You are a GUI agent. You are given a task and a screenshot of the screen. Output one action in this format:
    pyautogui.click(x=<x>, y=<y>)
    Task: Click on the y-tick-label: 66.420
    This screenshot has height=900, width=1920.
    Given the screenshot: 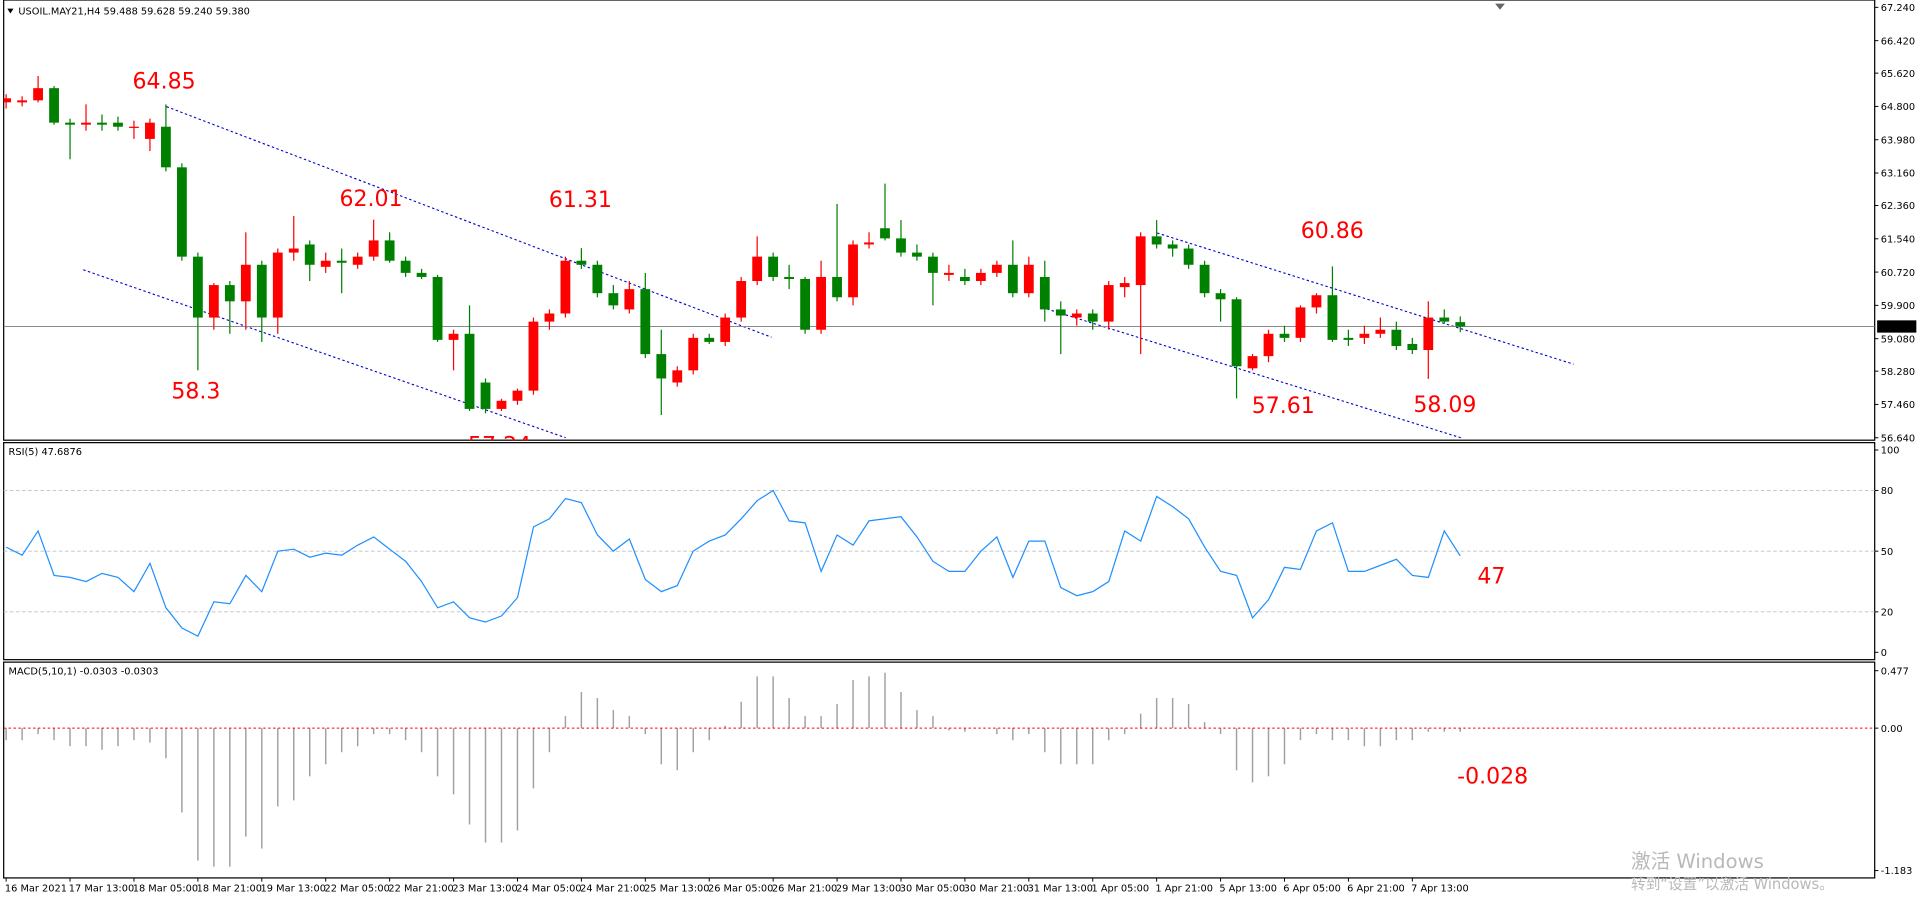 What is the action you would take?
    pyautogui.click(x=1898, y=41)
    